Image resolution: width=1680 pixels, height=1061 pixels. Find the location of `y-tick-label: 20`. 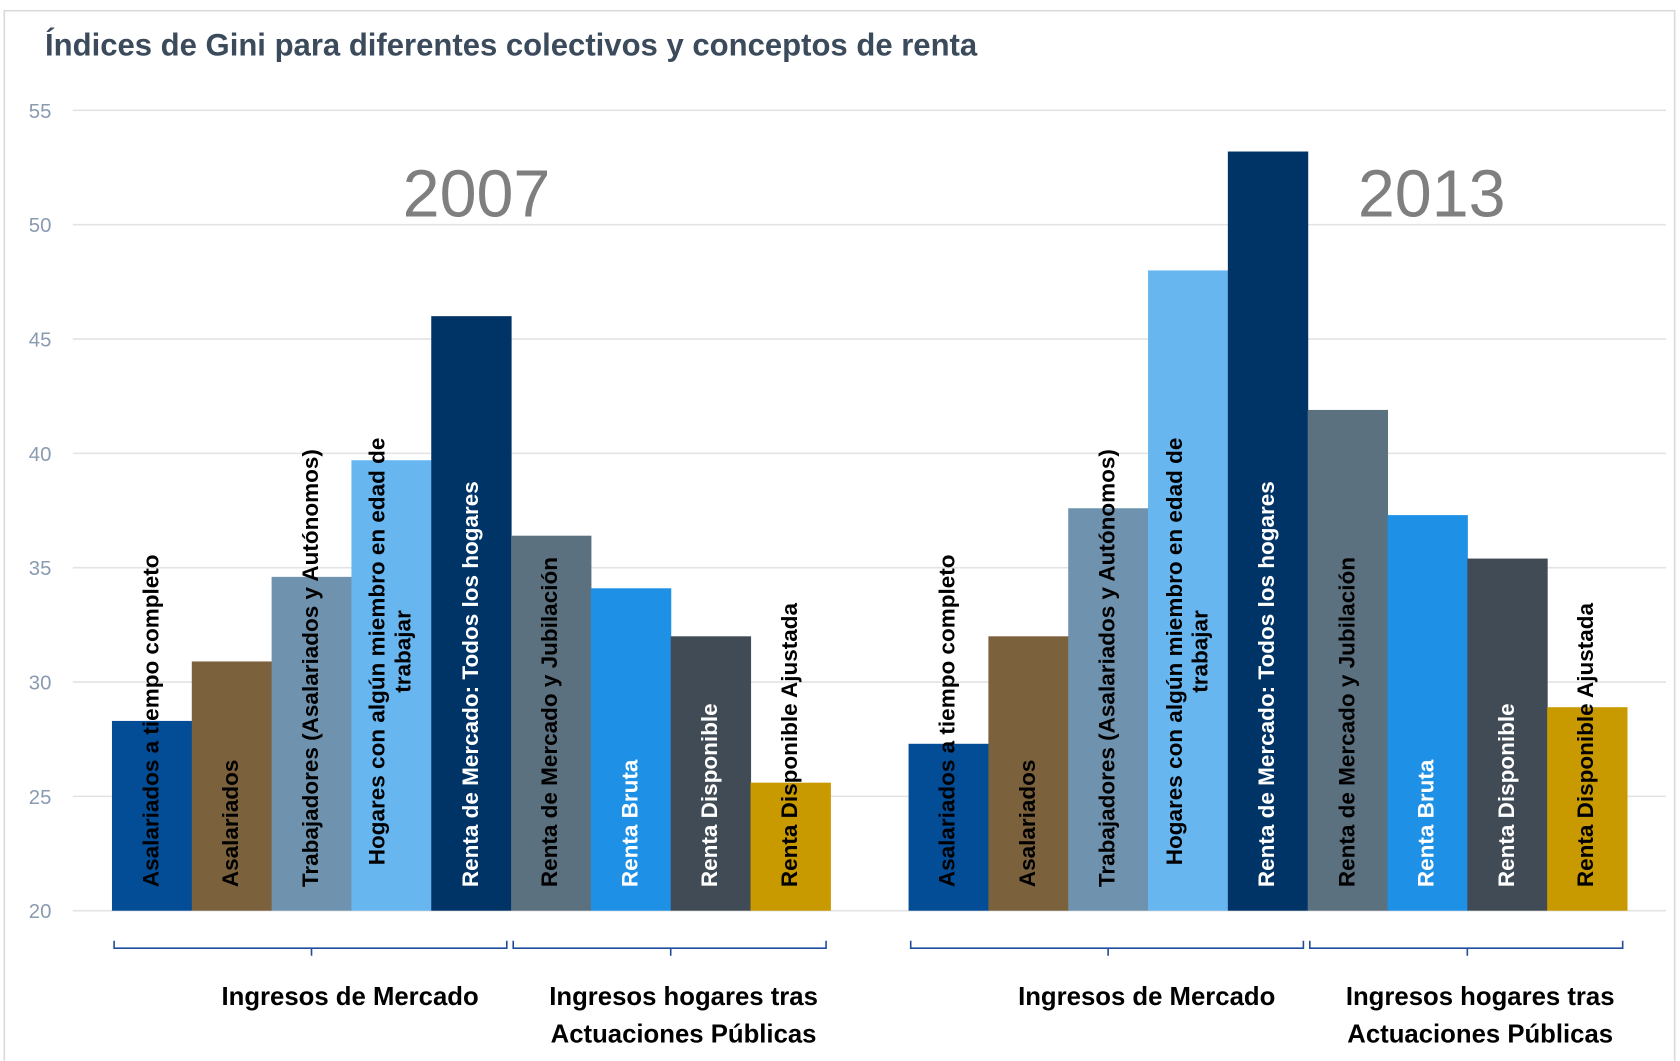

y-tick-label: 20 is located at coordinates (40, 912).